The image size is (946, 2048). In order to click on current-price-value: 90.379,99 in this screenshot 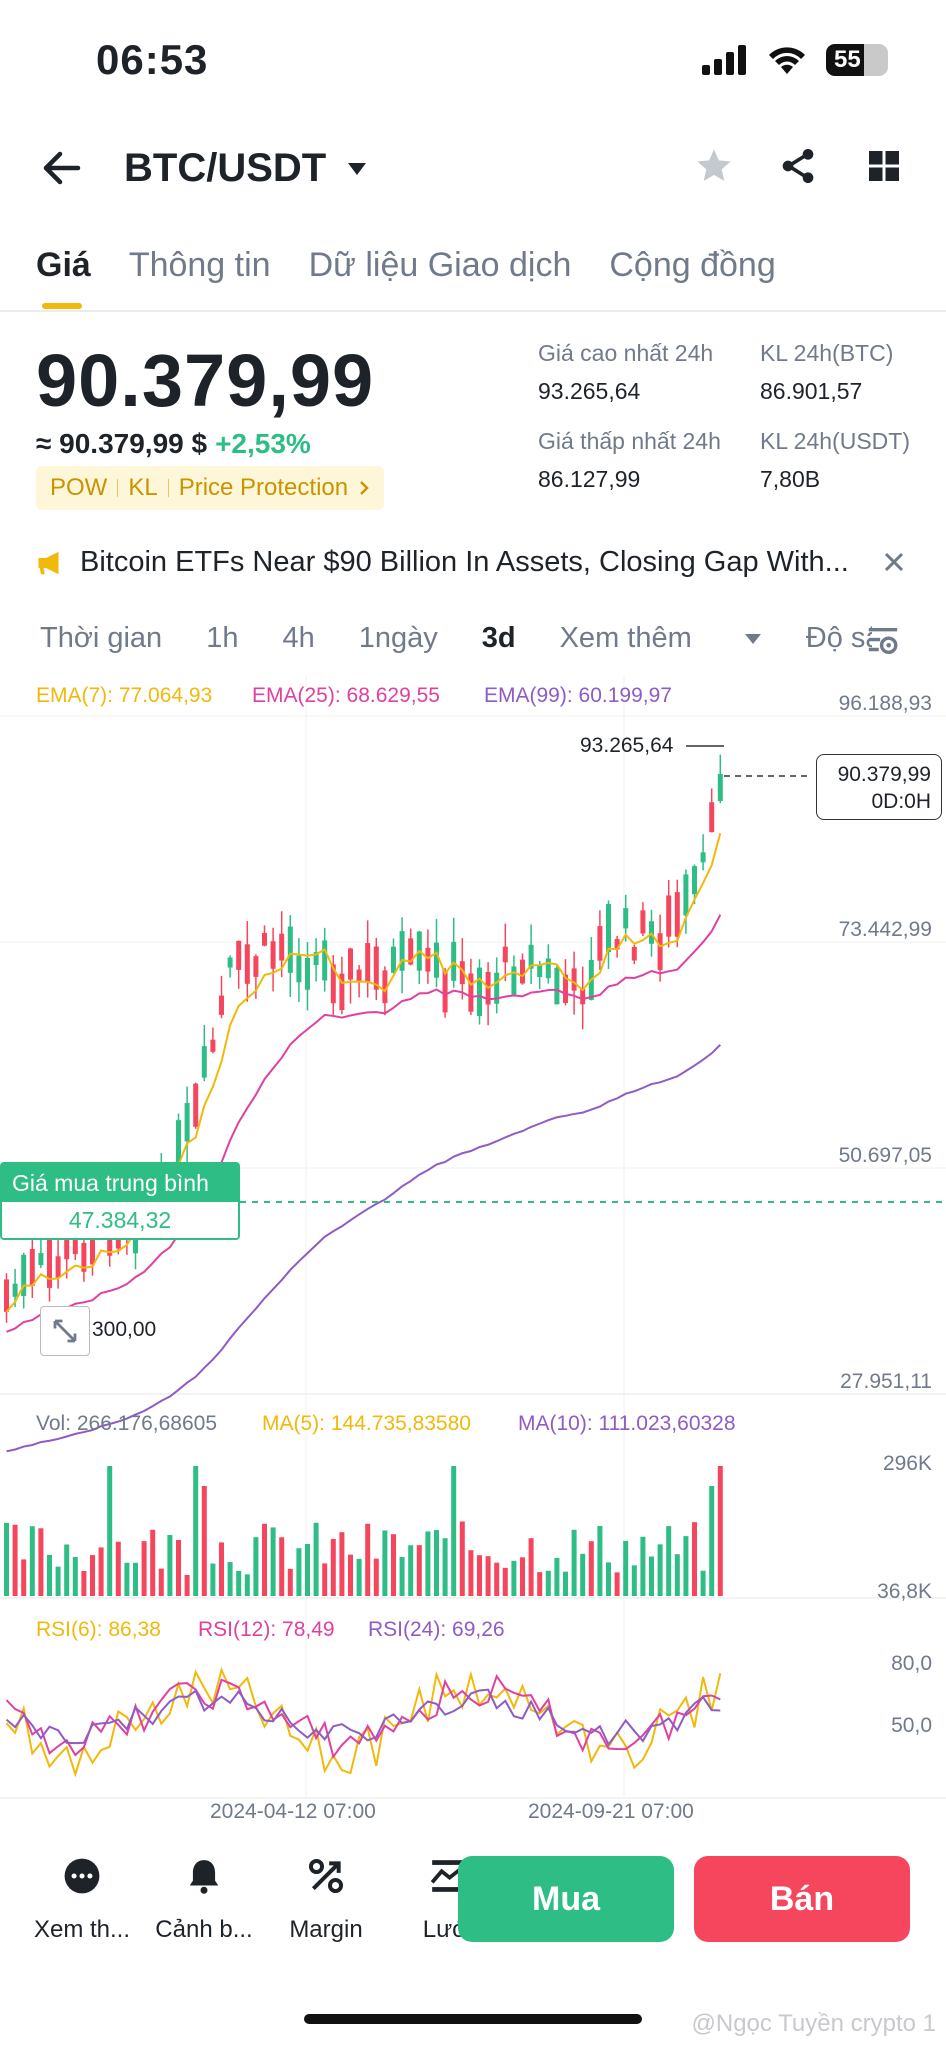, I will do `click(884, 774)`.